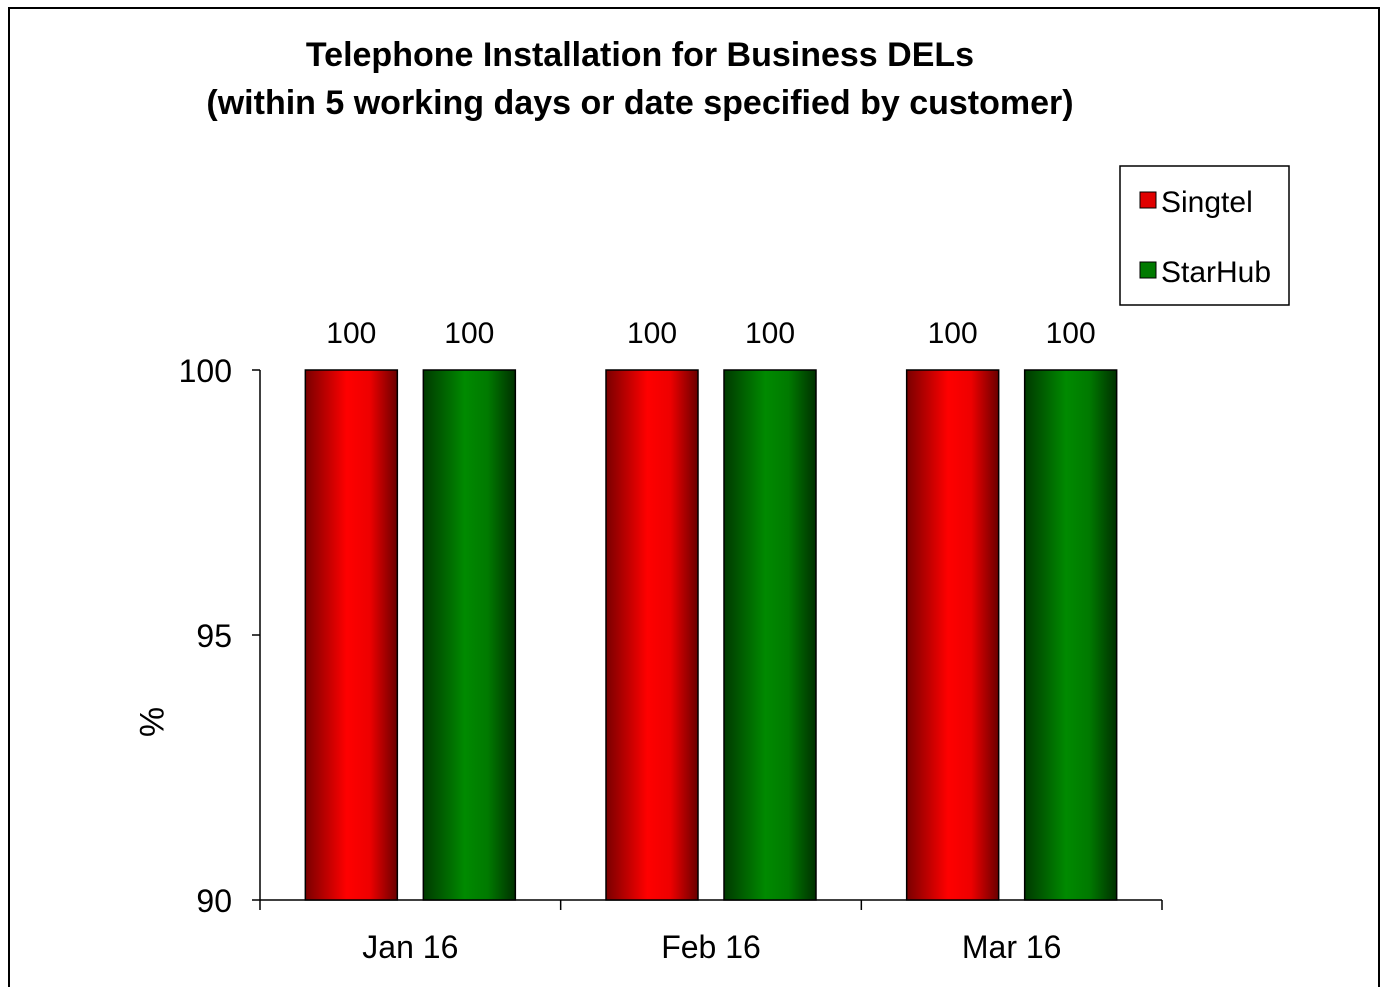  Describe the element at coordinates (1012, 947) in the screenshot. I see `x-category-label: Mar 16` at that location.